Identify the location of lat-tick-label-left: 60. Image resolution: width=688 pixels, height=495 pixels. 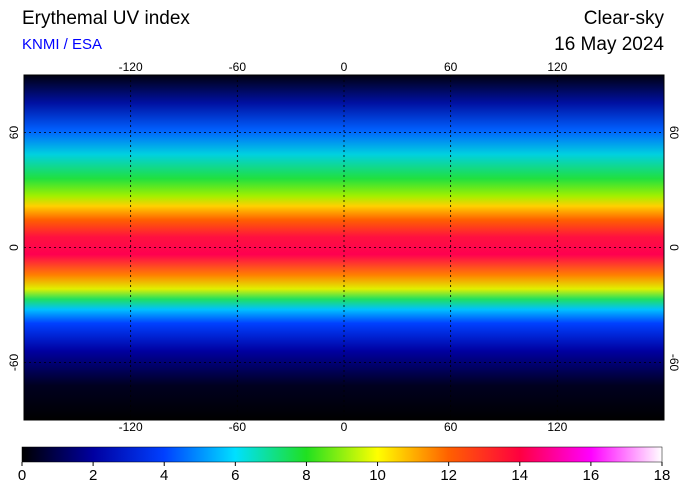
(14, 133).